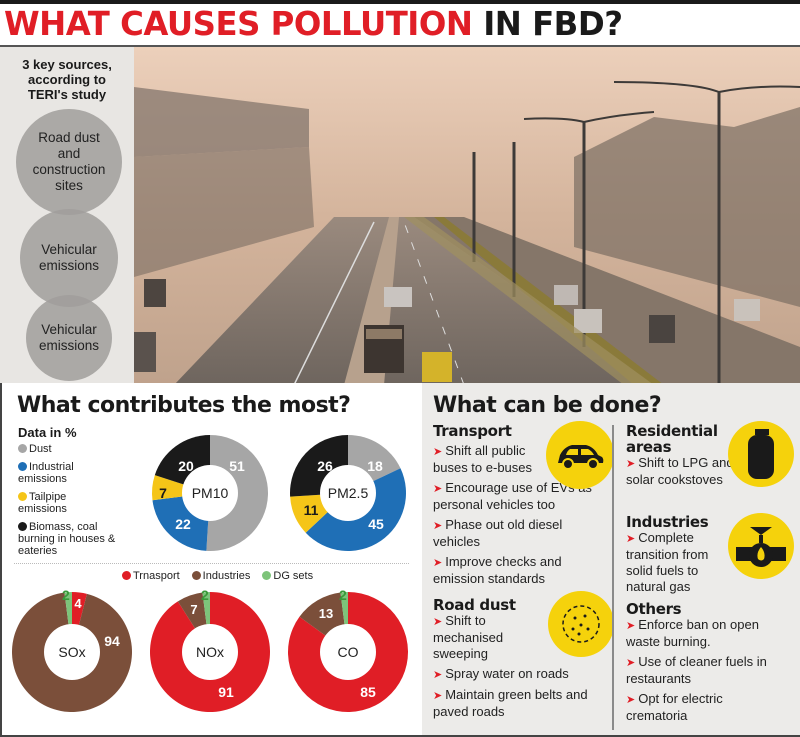 The height and width of the screenshot is (737, 800). I want to click on sox-donut-chart: SOx 4 94, so click(71, 652).